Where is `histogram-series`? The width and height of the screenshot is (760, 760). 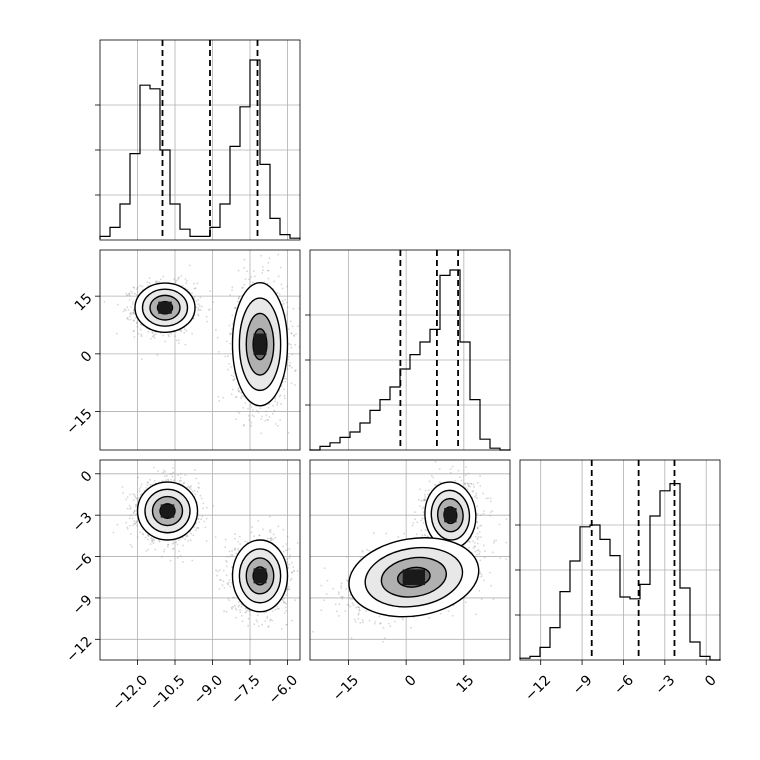
histogram-series is located at coordinates (410, 360).